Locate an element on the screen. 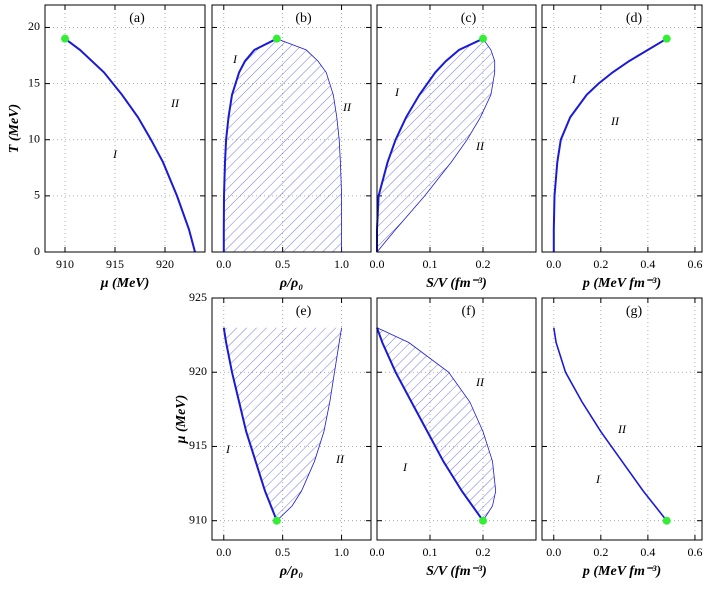  y-tick-label: 915 is located at coordinates (198, 445).